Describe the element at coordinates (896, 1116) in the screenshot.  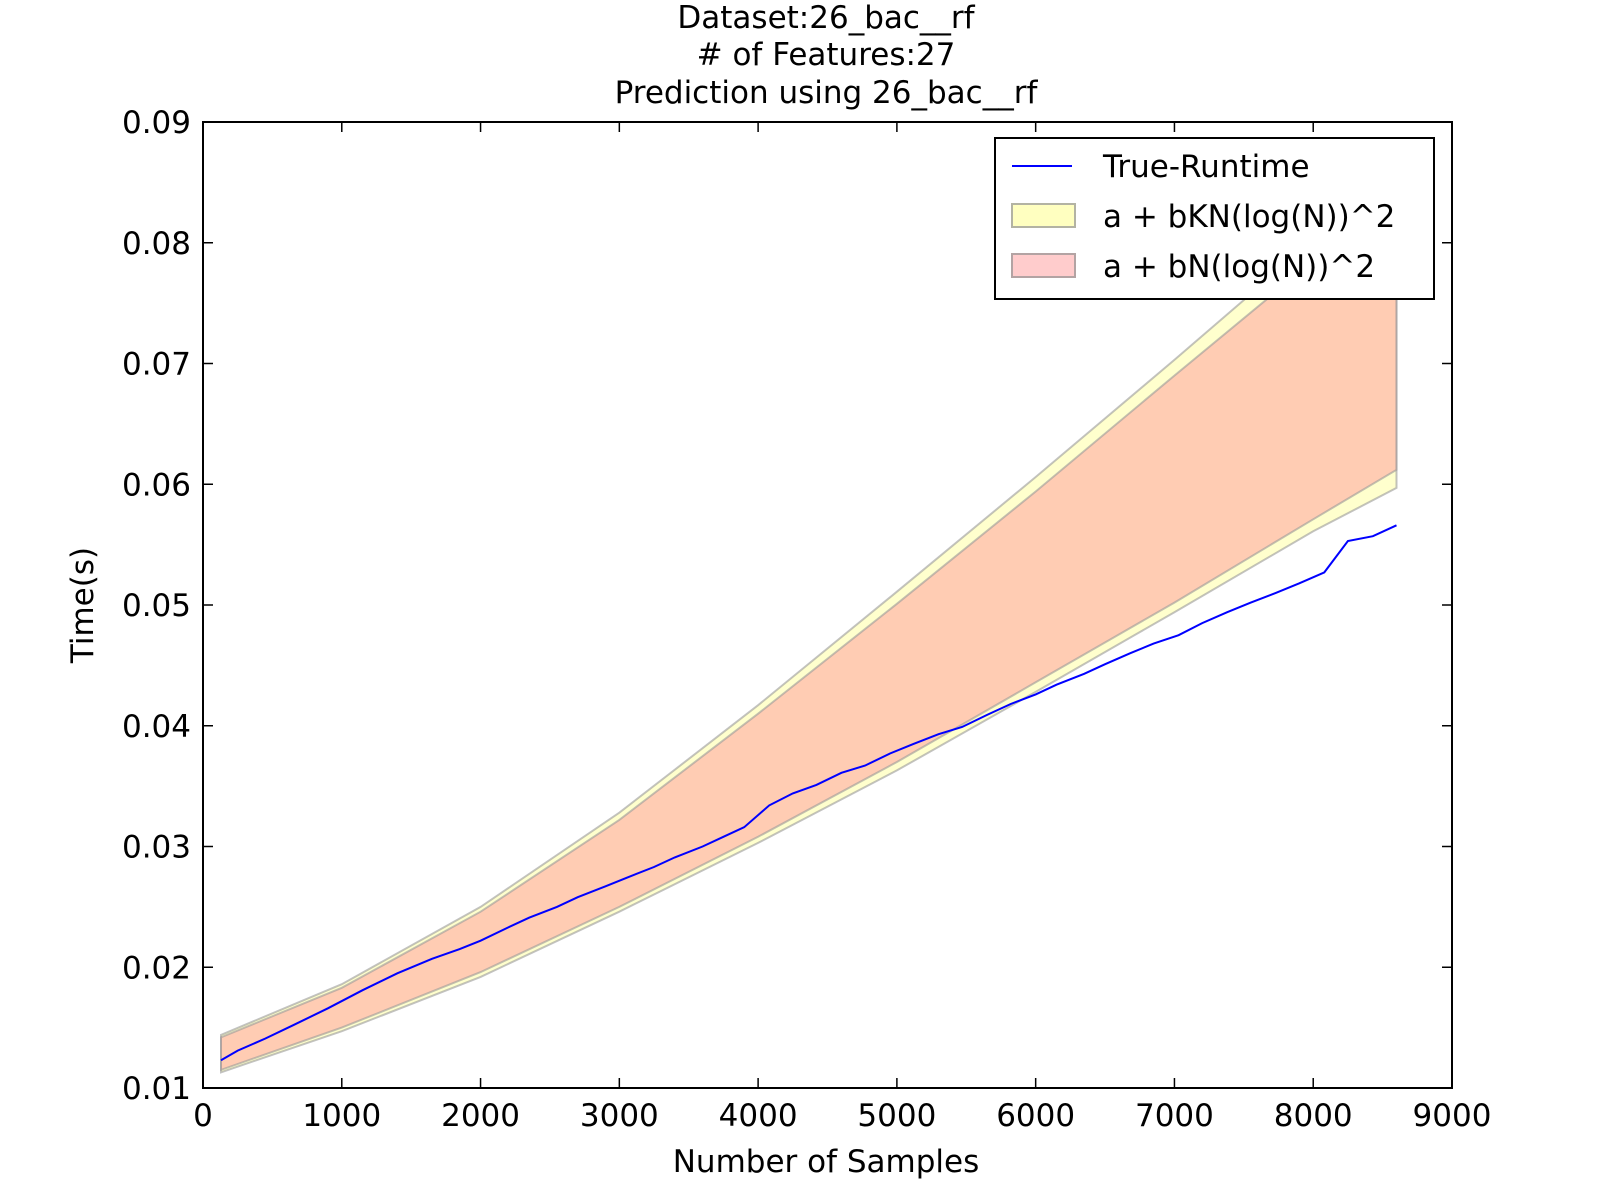
I see `x-tick-label: 5000` at that location.